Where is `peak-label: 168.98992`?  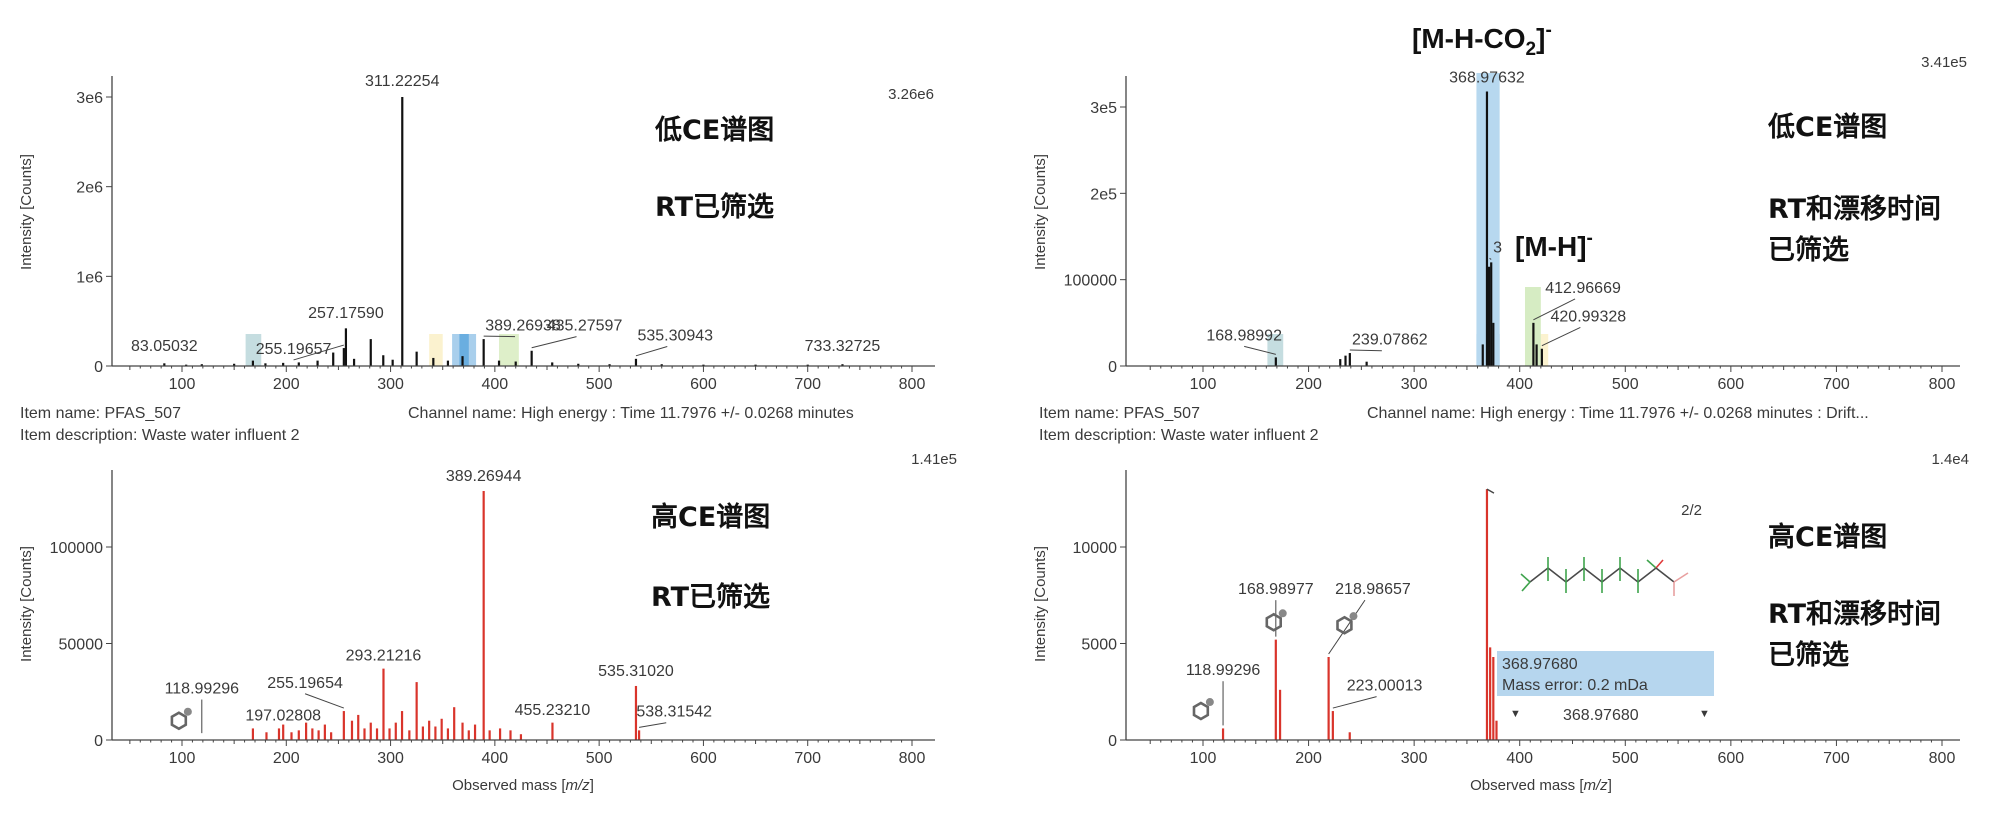 peak-label: 168.98992 is located at coordinates (1244, 335).